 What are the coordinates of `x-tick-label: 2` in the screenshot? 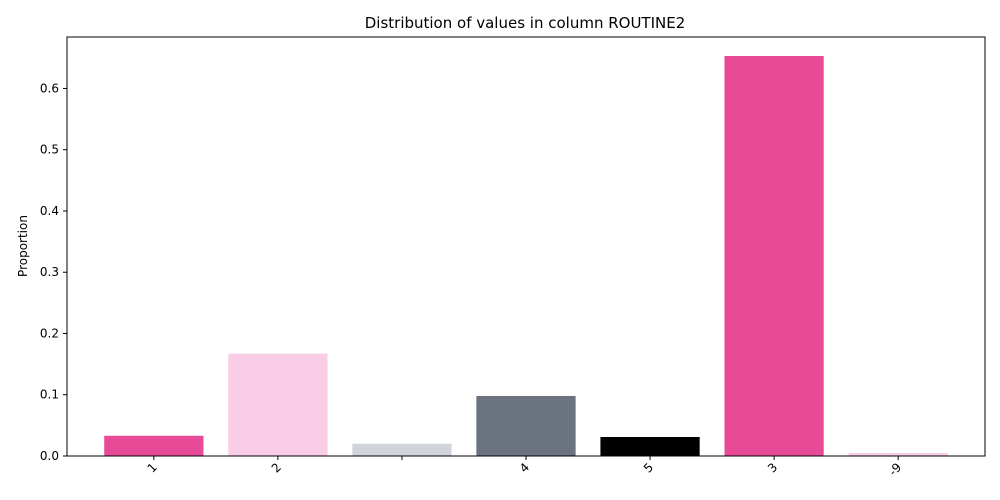 It's located at (276, 467).